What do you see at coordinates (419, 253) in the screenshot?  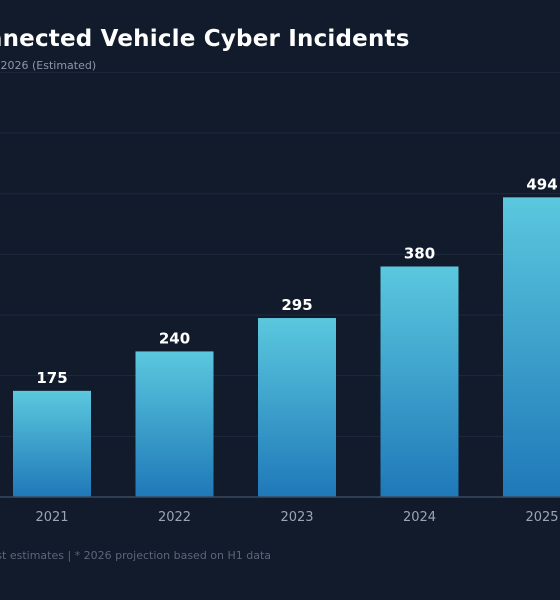 I see `value-label-2024: 380` at bounding box center [419, 253].